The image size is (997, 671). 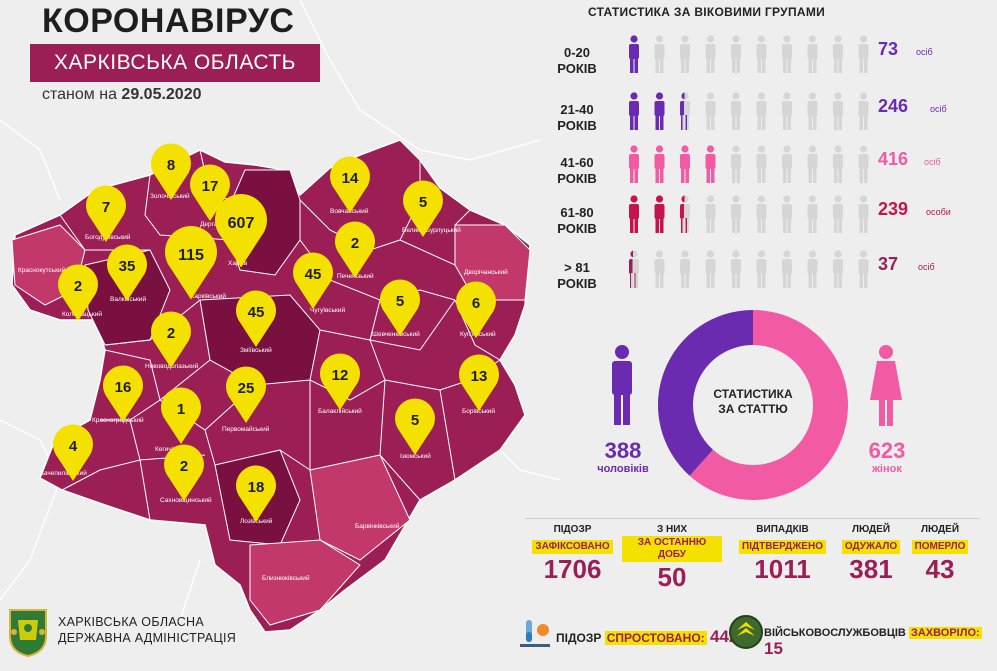 What do you see at coordinates (171, 165) in the screenshot?
I see `map-pin-value: 8` at bounding box center [171, 165].